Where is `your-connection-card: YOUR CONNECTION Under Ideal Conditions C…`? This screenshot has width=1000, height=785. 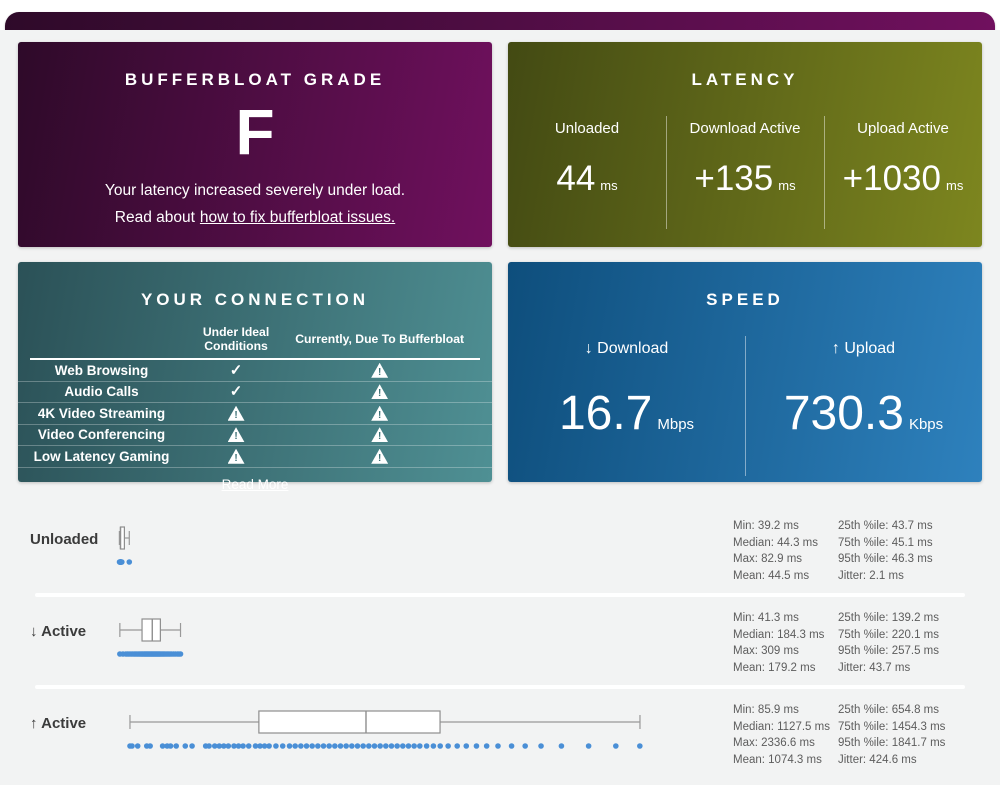
your-connection-card: YOUR CONNECTION Under Ideal Conditions C… is located at coordinates (255, 377).